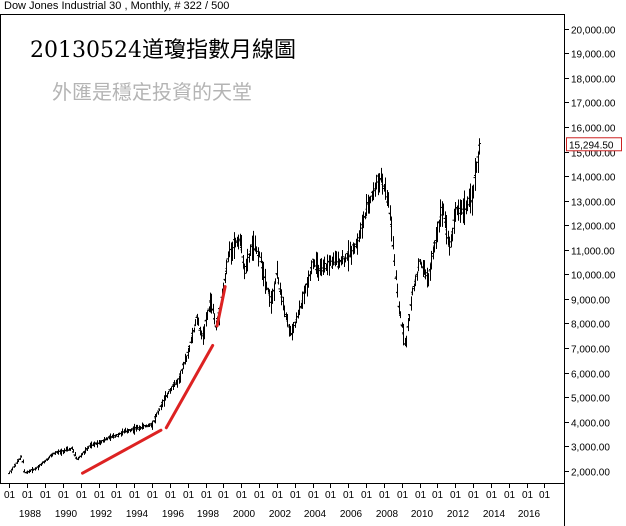  Describe the element at coordinates (590, 448) in the screenshot. I see `y-tick-label: 3,000.00` at that location.